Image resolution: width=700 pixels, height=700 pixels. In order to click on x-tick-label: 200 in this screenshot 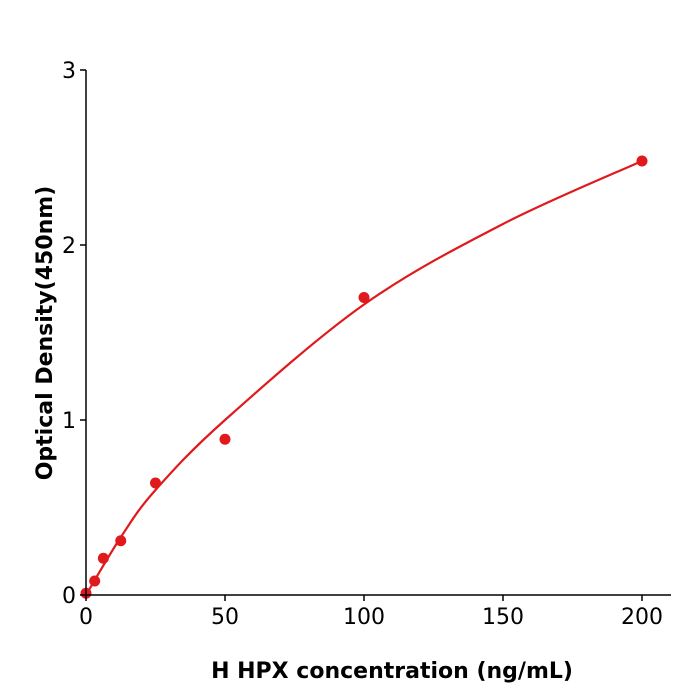, I will do `click(642, 617)`.